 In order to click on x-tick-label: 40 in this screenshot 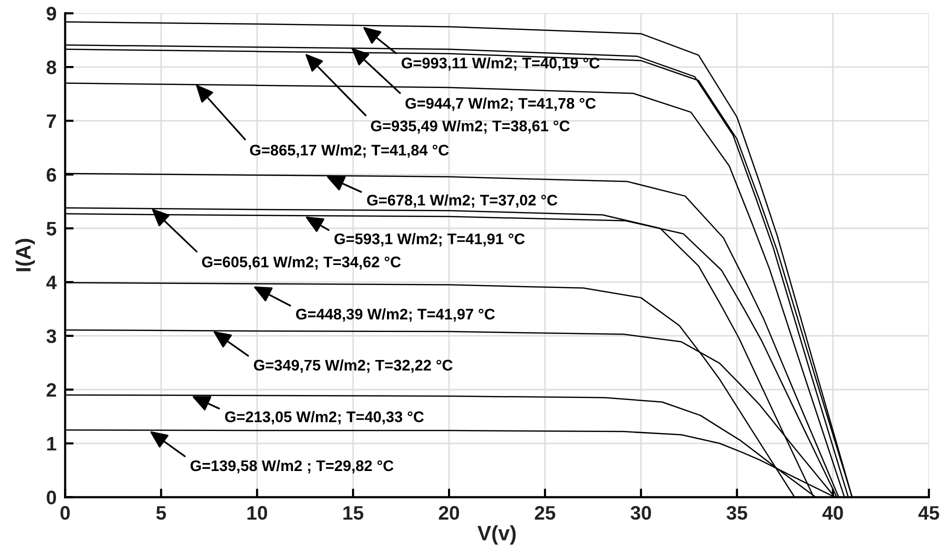, I will do `click(832, 513)`.